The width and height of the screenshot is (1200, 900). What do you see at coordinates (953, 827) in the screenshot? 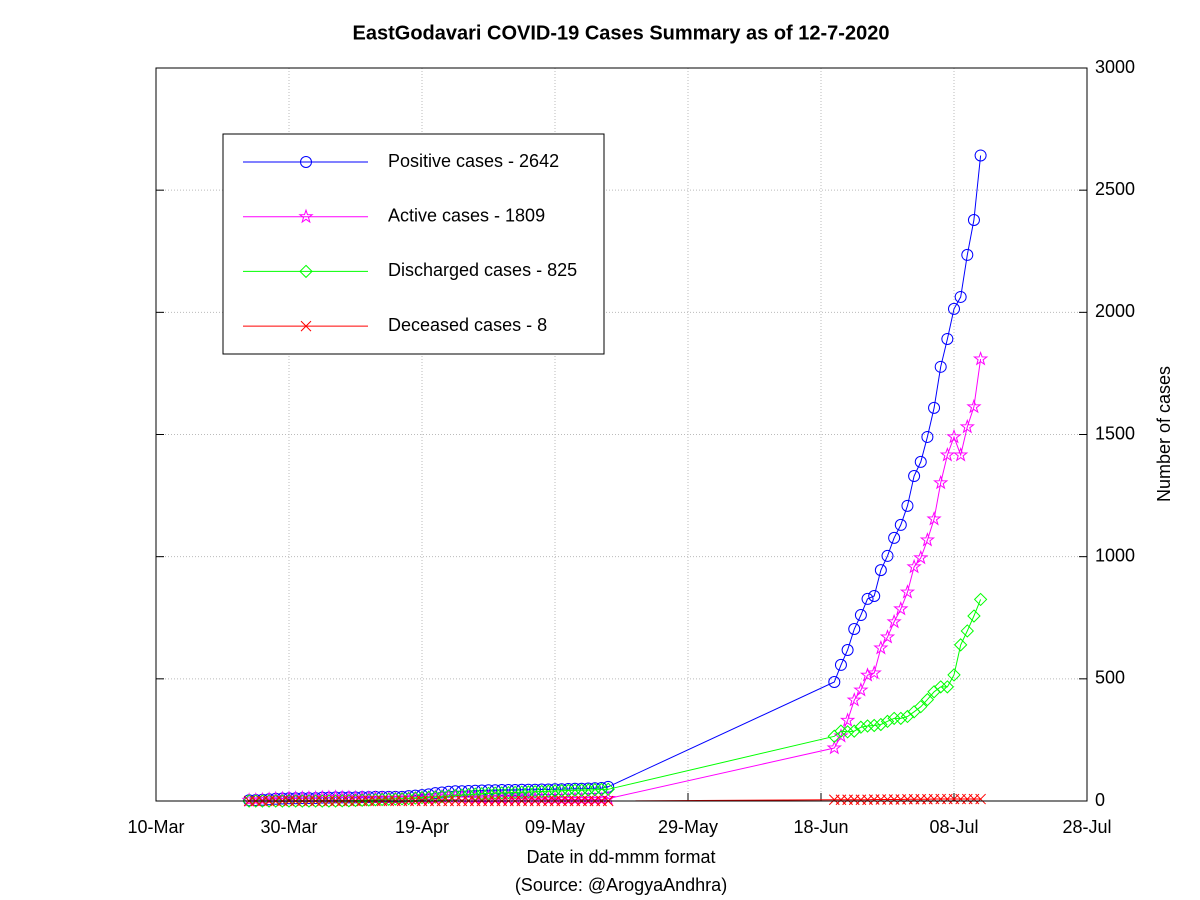
I see `x-tick-label: 08-Jul` at bounding box center [953, 827].